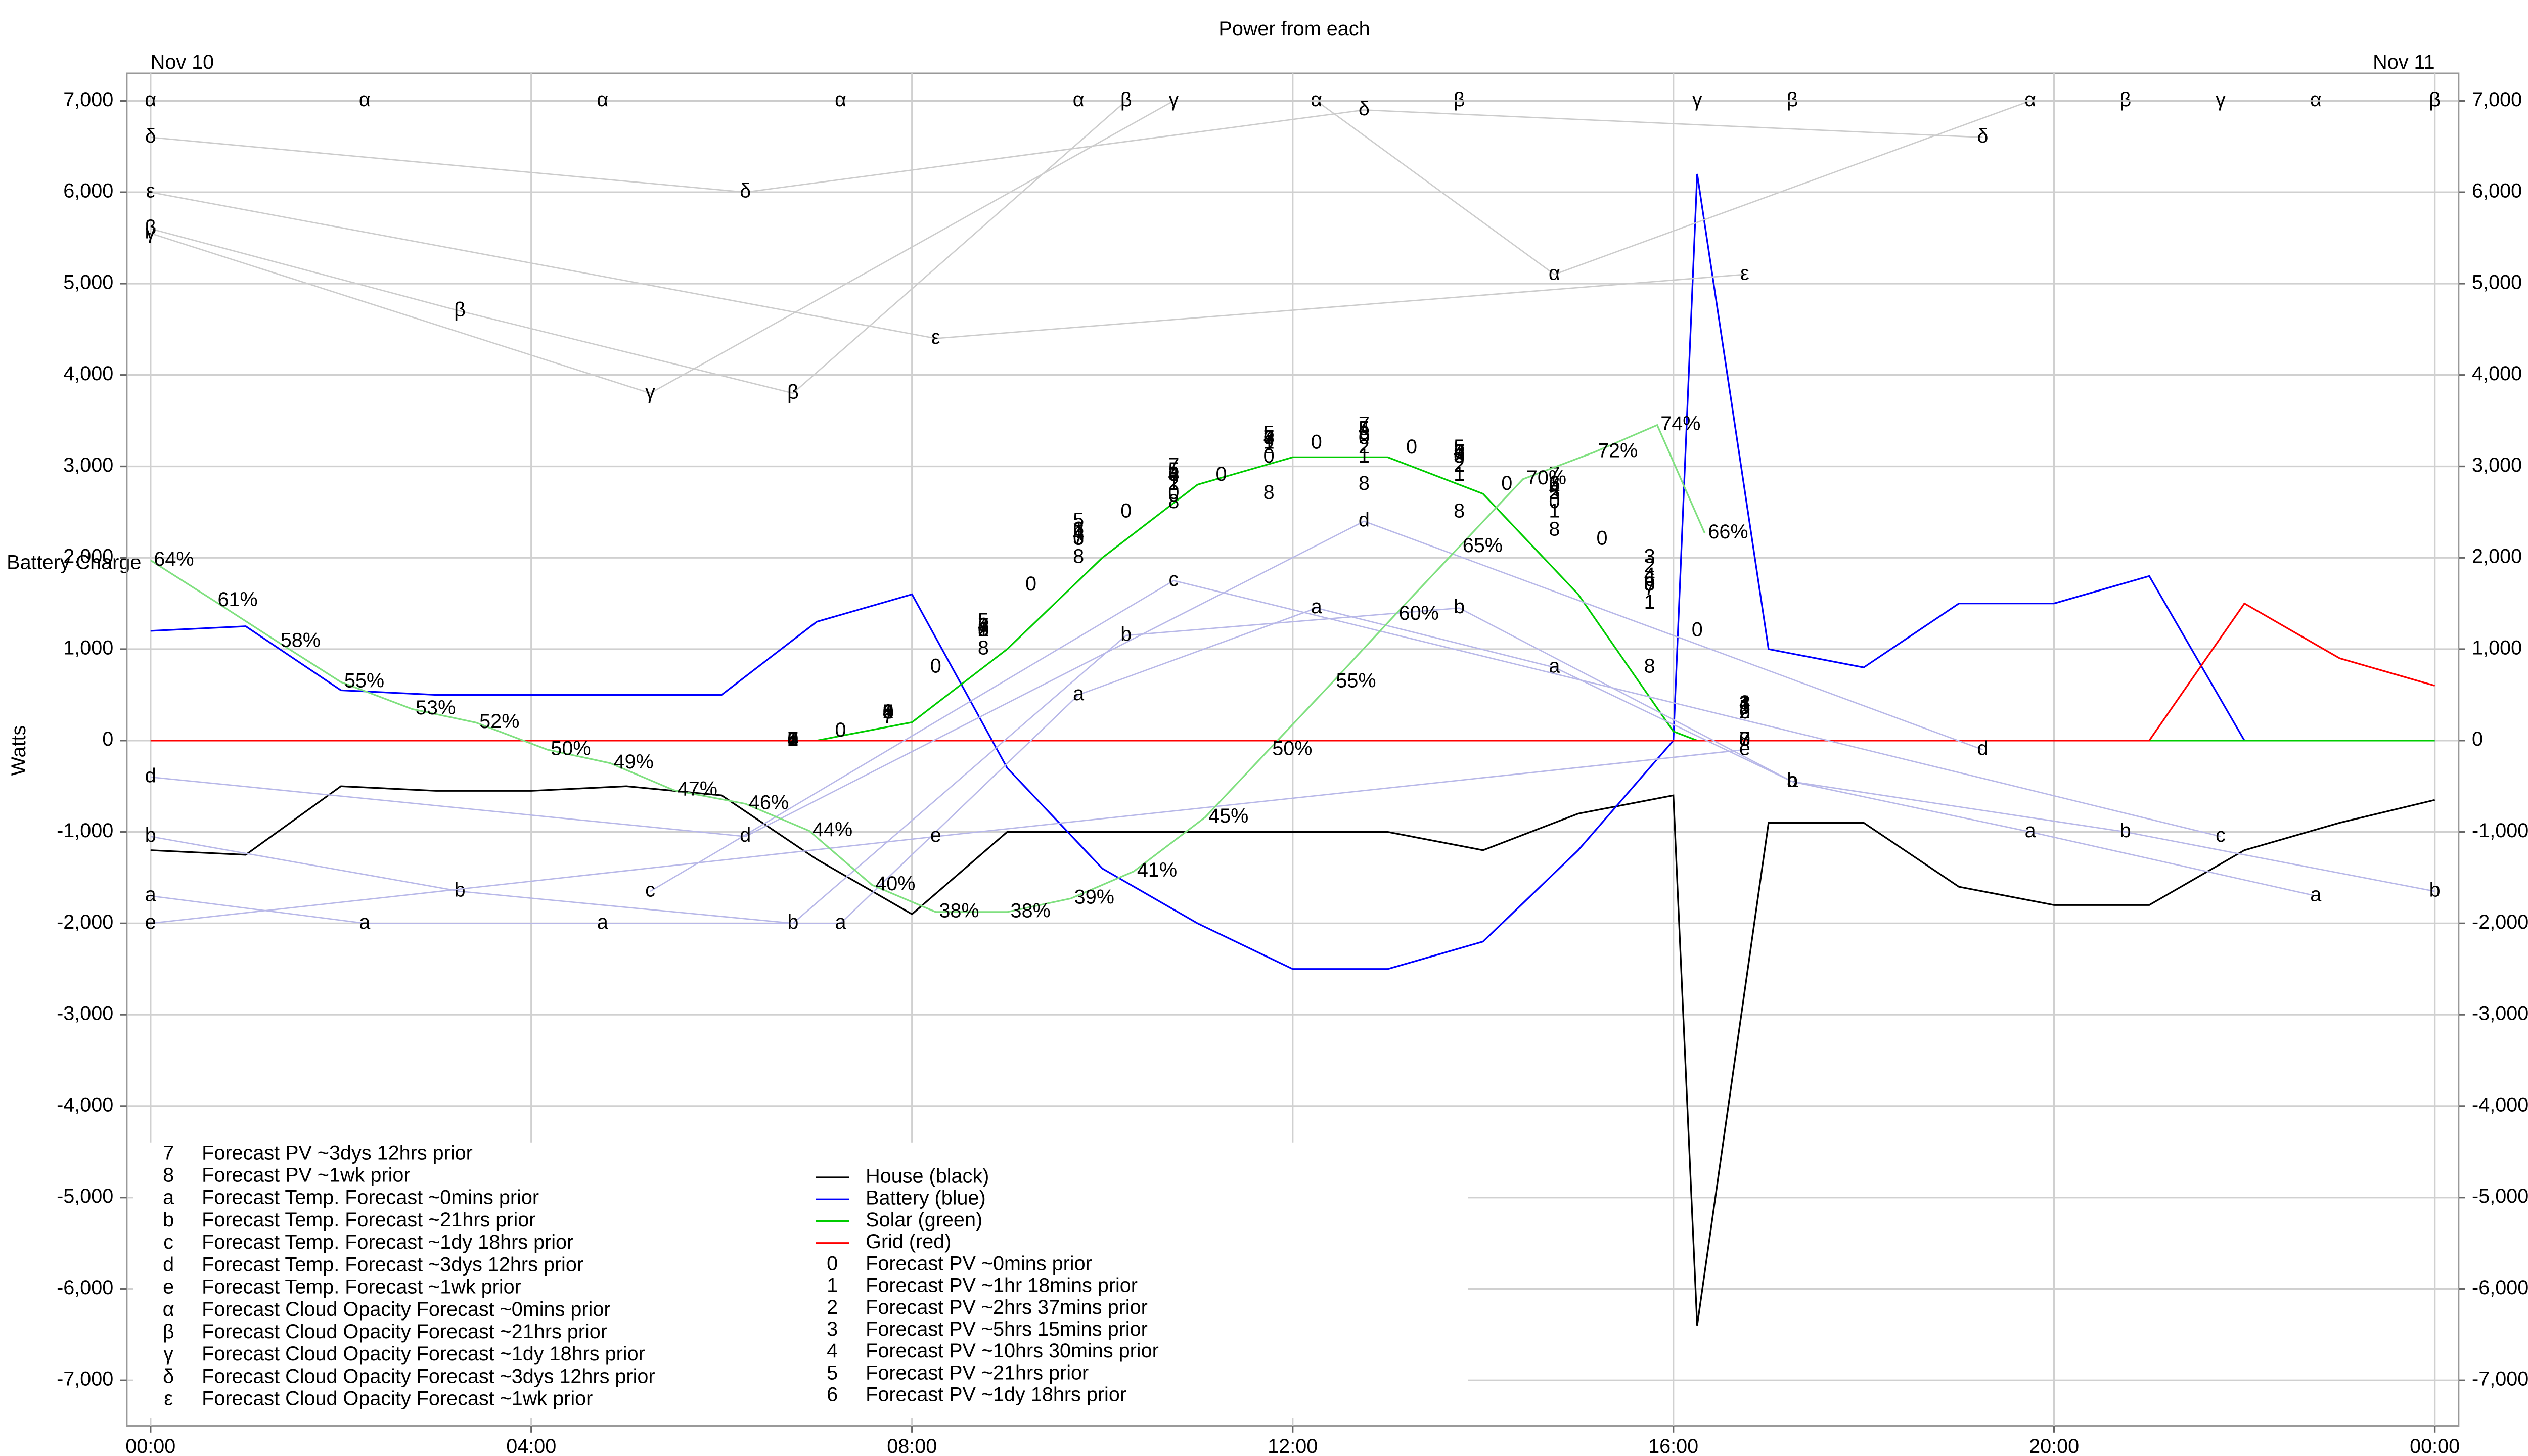 The height and width of the screenshot is (1456, 2528). I want to click on value-label: 74%, so click(1680, 424).